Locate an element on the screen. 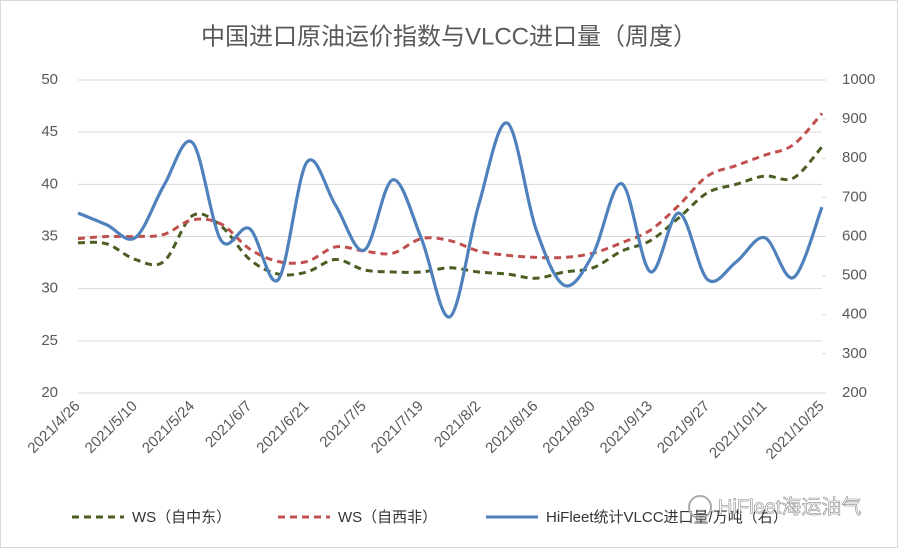  y2-tick-label: 200 is located at coordinates (854, 392).